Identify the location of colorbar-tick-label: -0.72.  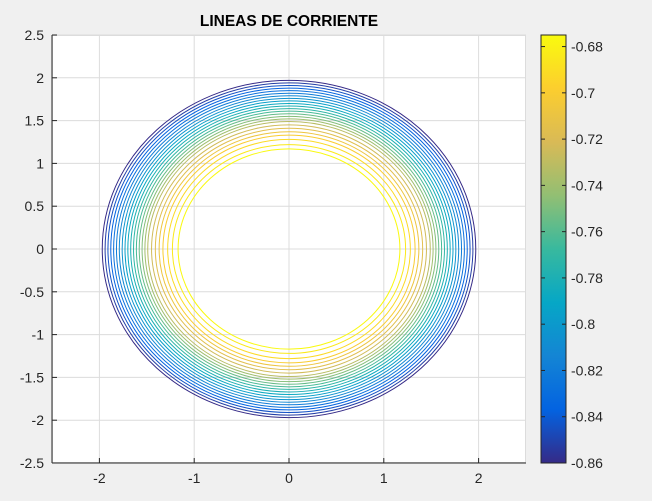
(587, 139).